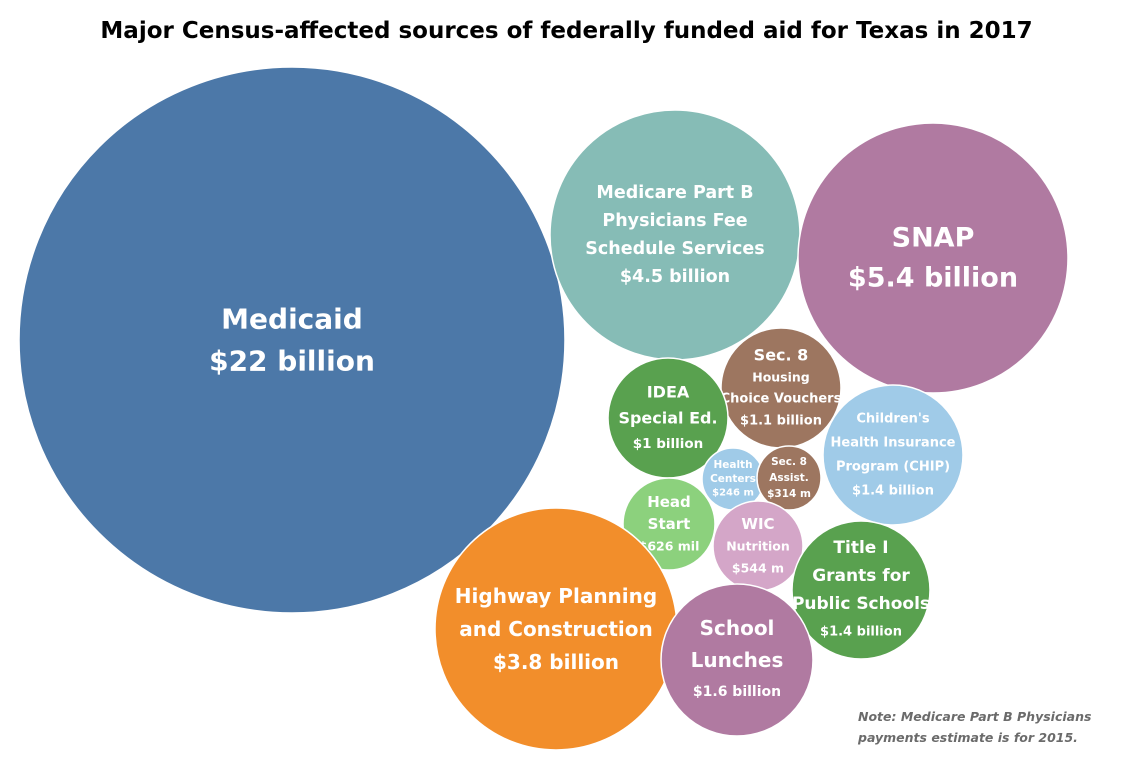  I want to click on bubble-value-label: $5.4 billion, so click(933, 278).